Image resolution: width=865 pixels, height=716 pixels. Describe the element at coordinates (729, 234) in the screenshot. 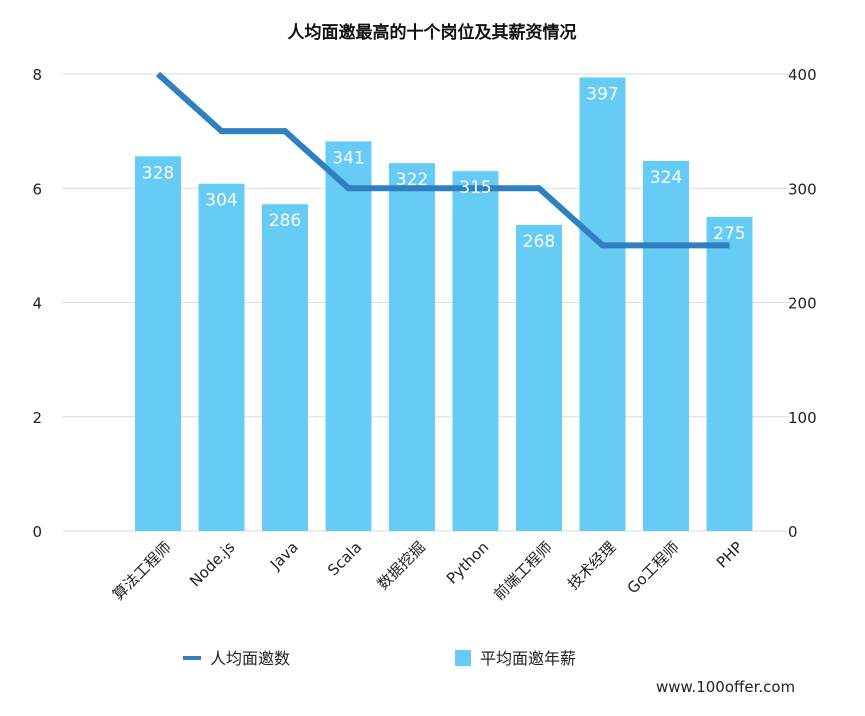

I see `bar-data-label: 275` at that location.